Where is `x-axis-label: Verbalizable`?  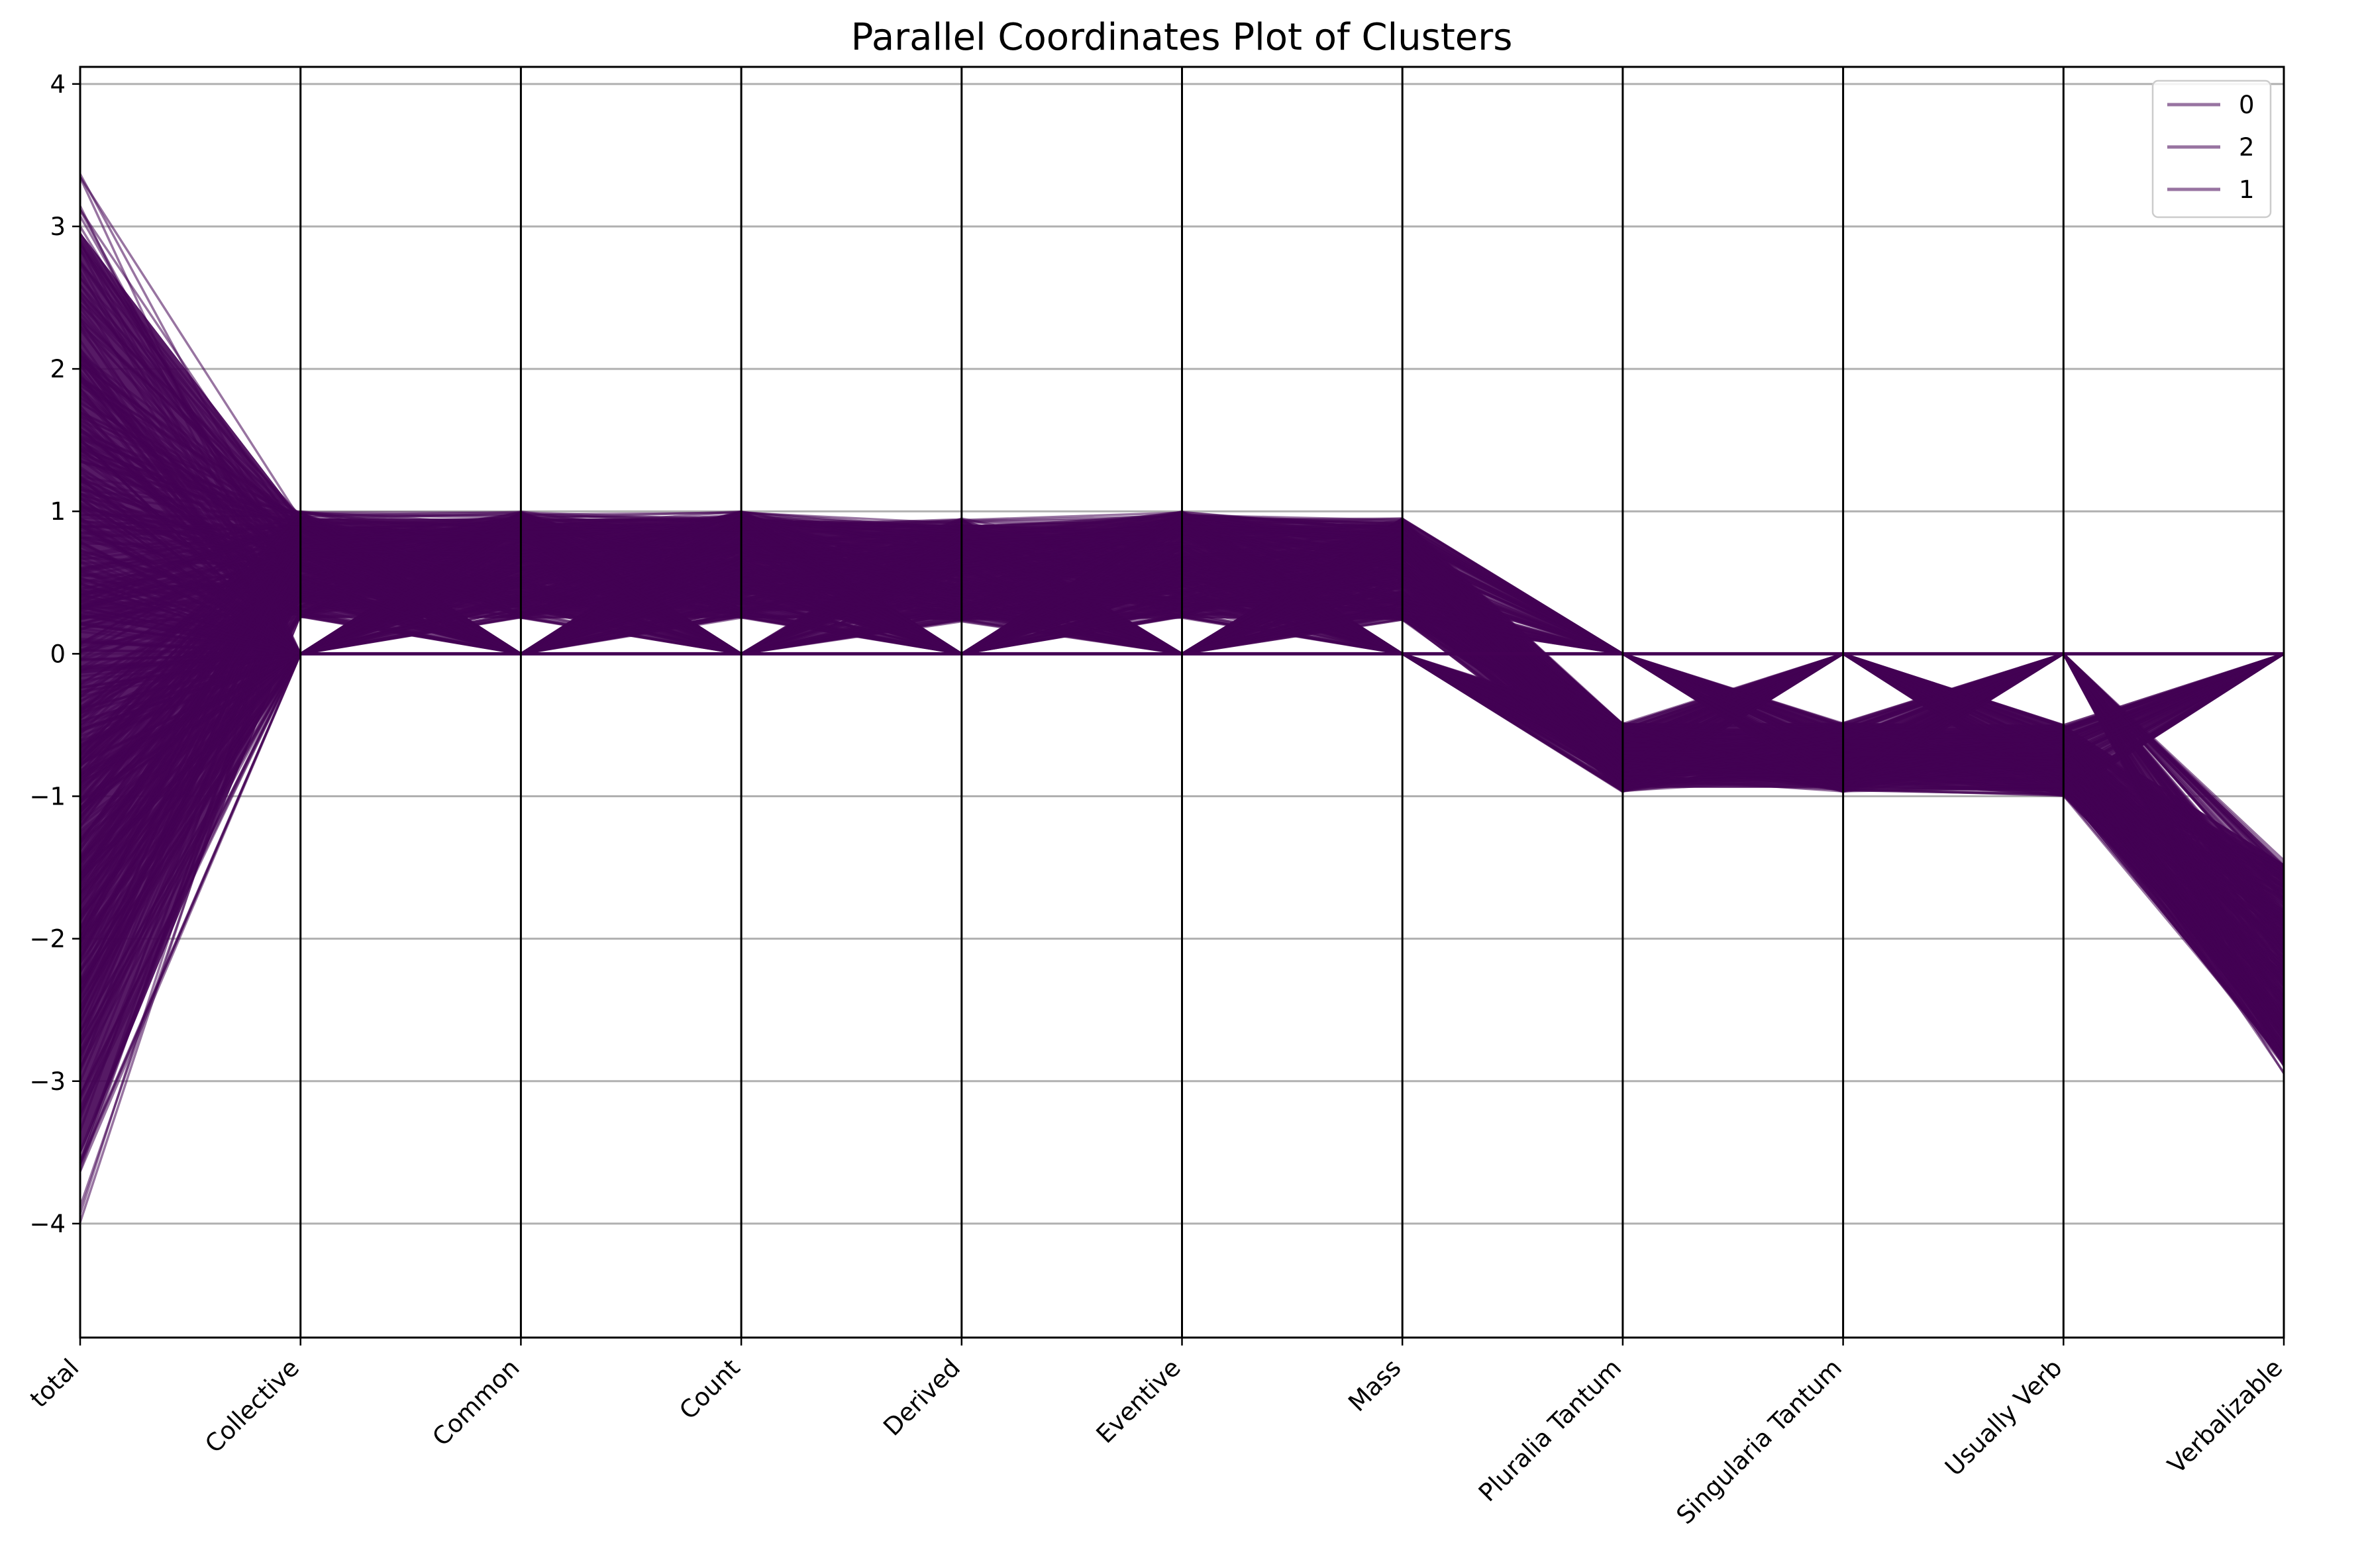
x-axis-label: Verbalizable is located at coordinates (2225, 1416).